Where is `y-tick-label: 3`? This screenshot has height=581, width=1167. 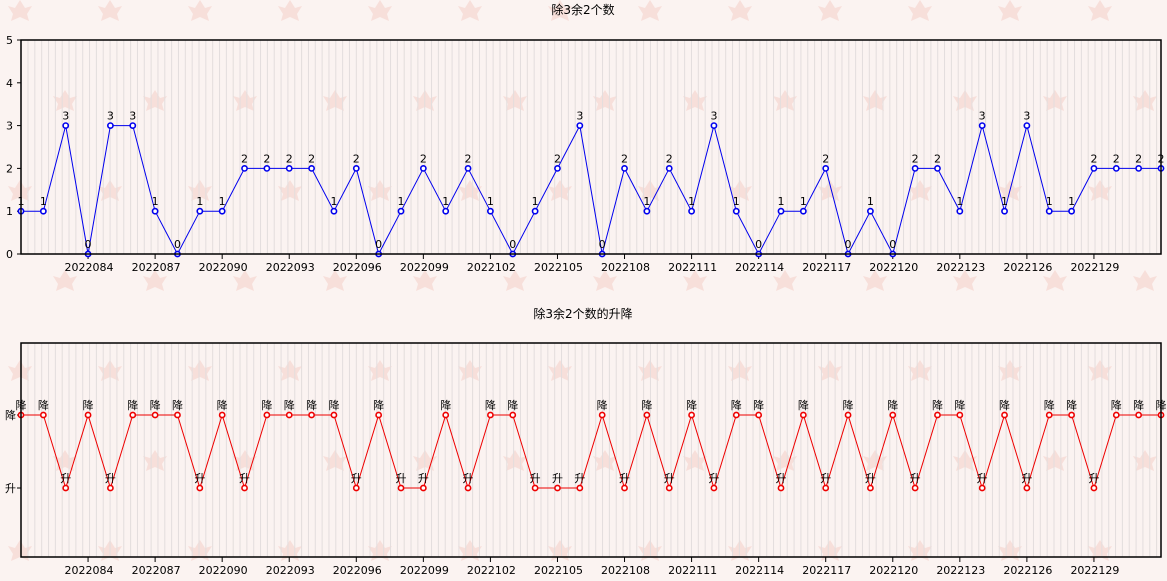 y-tick-label: 3 is located at coordinates (9, 126).